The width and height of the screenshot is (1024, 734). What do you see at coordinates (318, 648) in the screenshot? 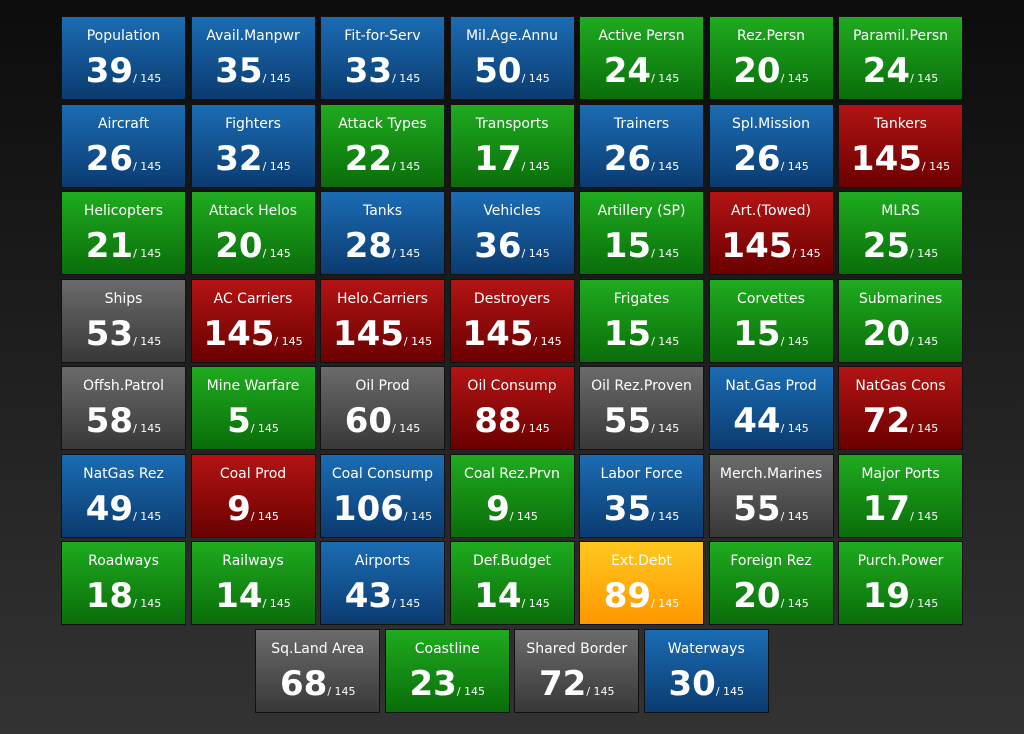
I see `tile-label: Sq.Land Area` at bounding box center [318, 648].